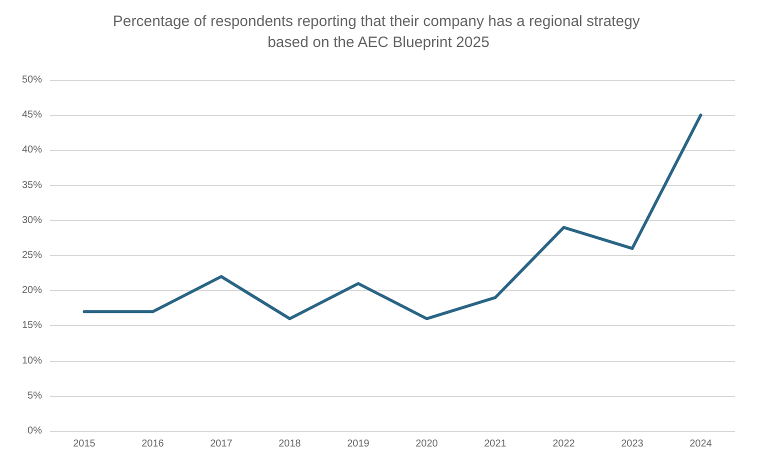 This screenshot has height=459, width=757. Describe the element at coordinates (32, 290) in the screenshot. I see `y-tick-label: 20%` at that location.